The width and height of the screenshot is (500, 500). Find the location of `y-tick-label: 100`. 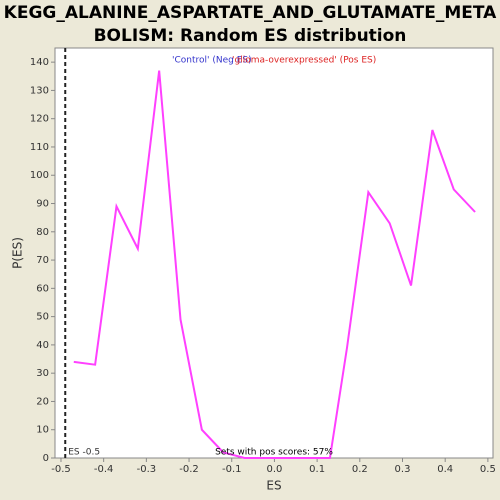

y-tick-label: 100 is located at coordinates (39, 175).